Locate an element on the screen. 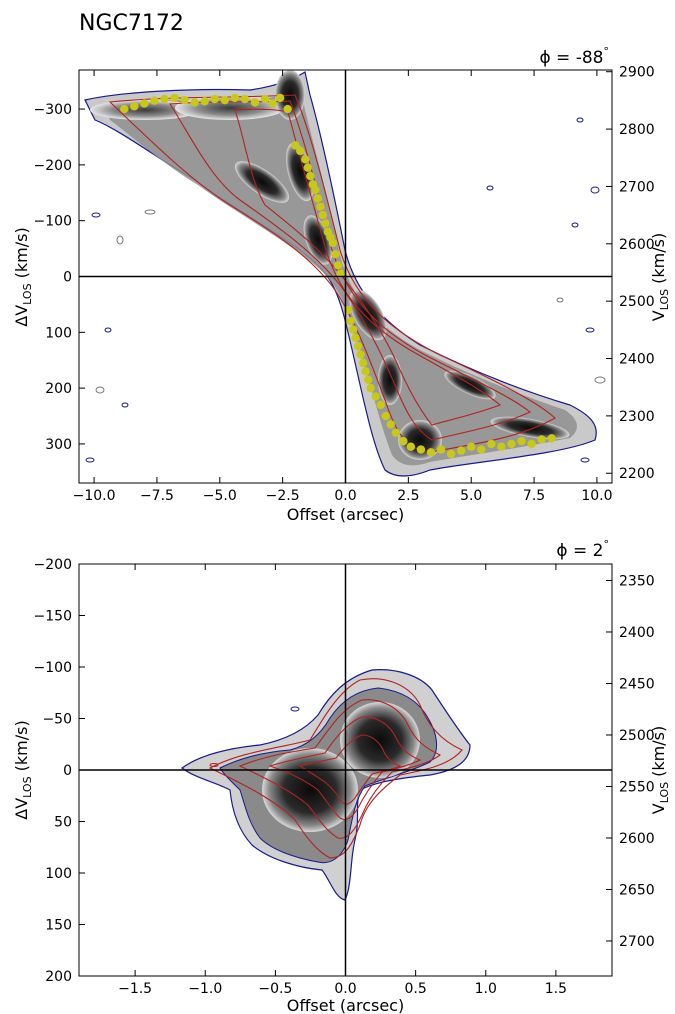 The image size is (675, 1014). bottom-x-tick-label: 1.5 is located at coordinates (556, 989).